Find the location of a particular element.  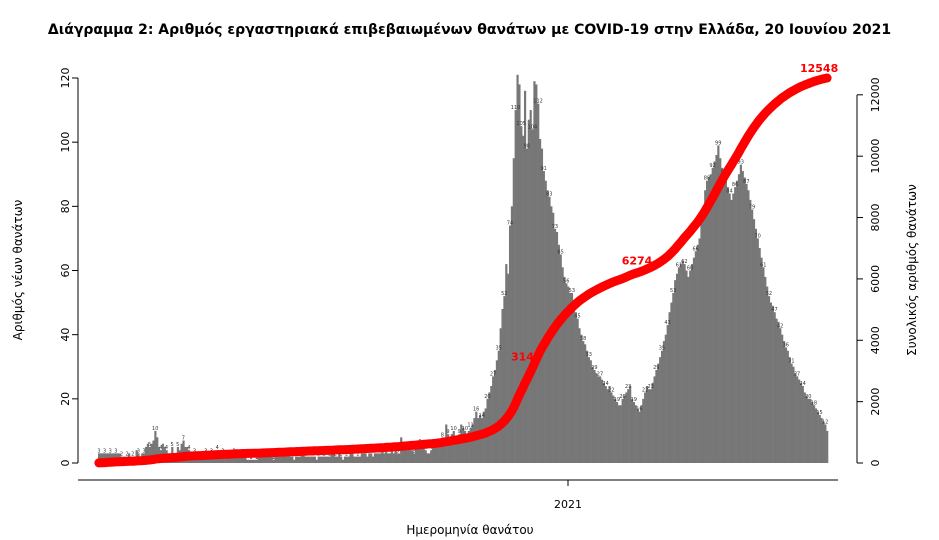

right-y-axis-title: Συνολικός αριθμός θανάτων is located at coordinates (912, 270).